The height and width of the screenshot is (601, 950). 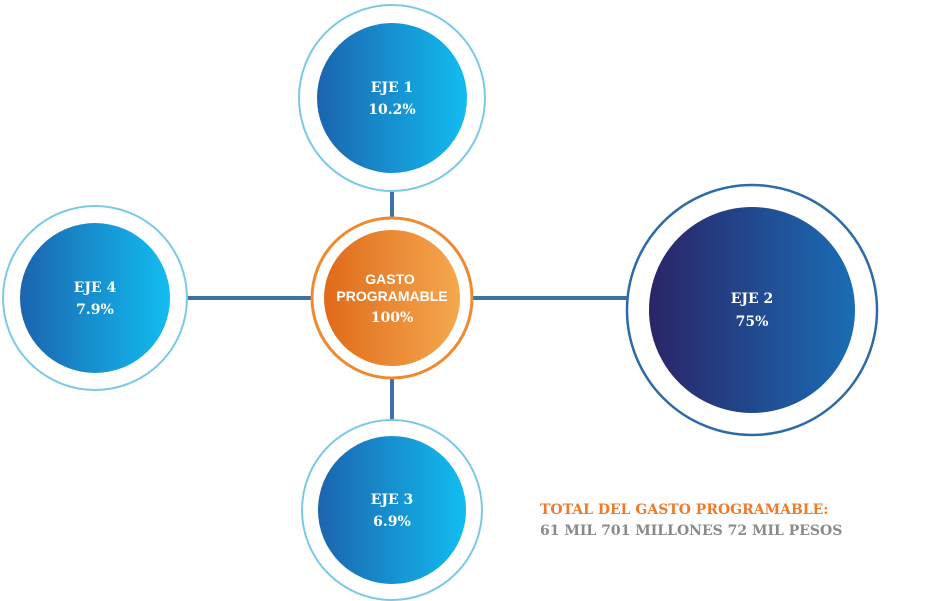 What do you see at coordinates (392, 88) in the screenshot?
I see `node-label: EJE 1` at bounding box center [392, 88].